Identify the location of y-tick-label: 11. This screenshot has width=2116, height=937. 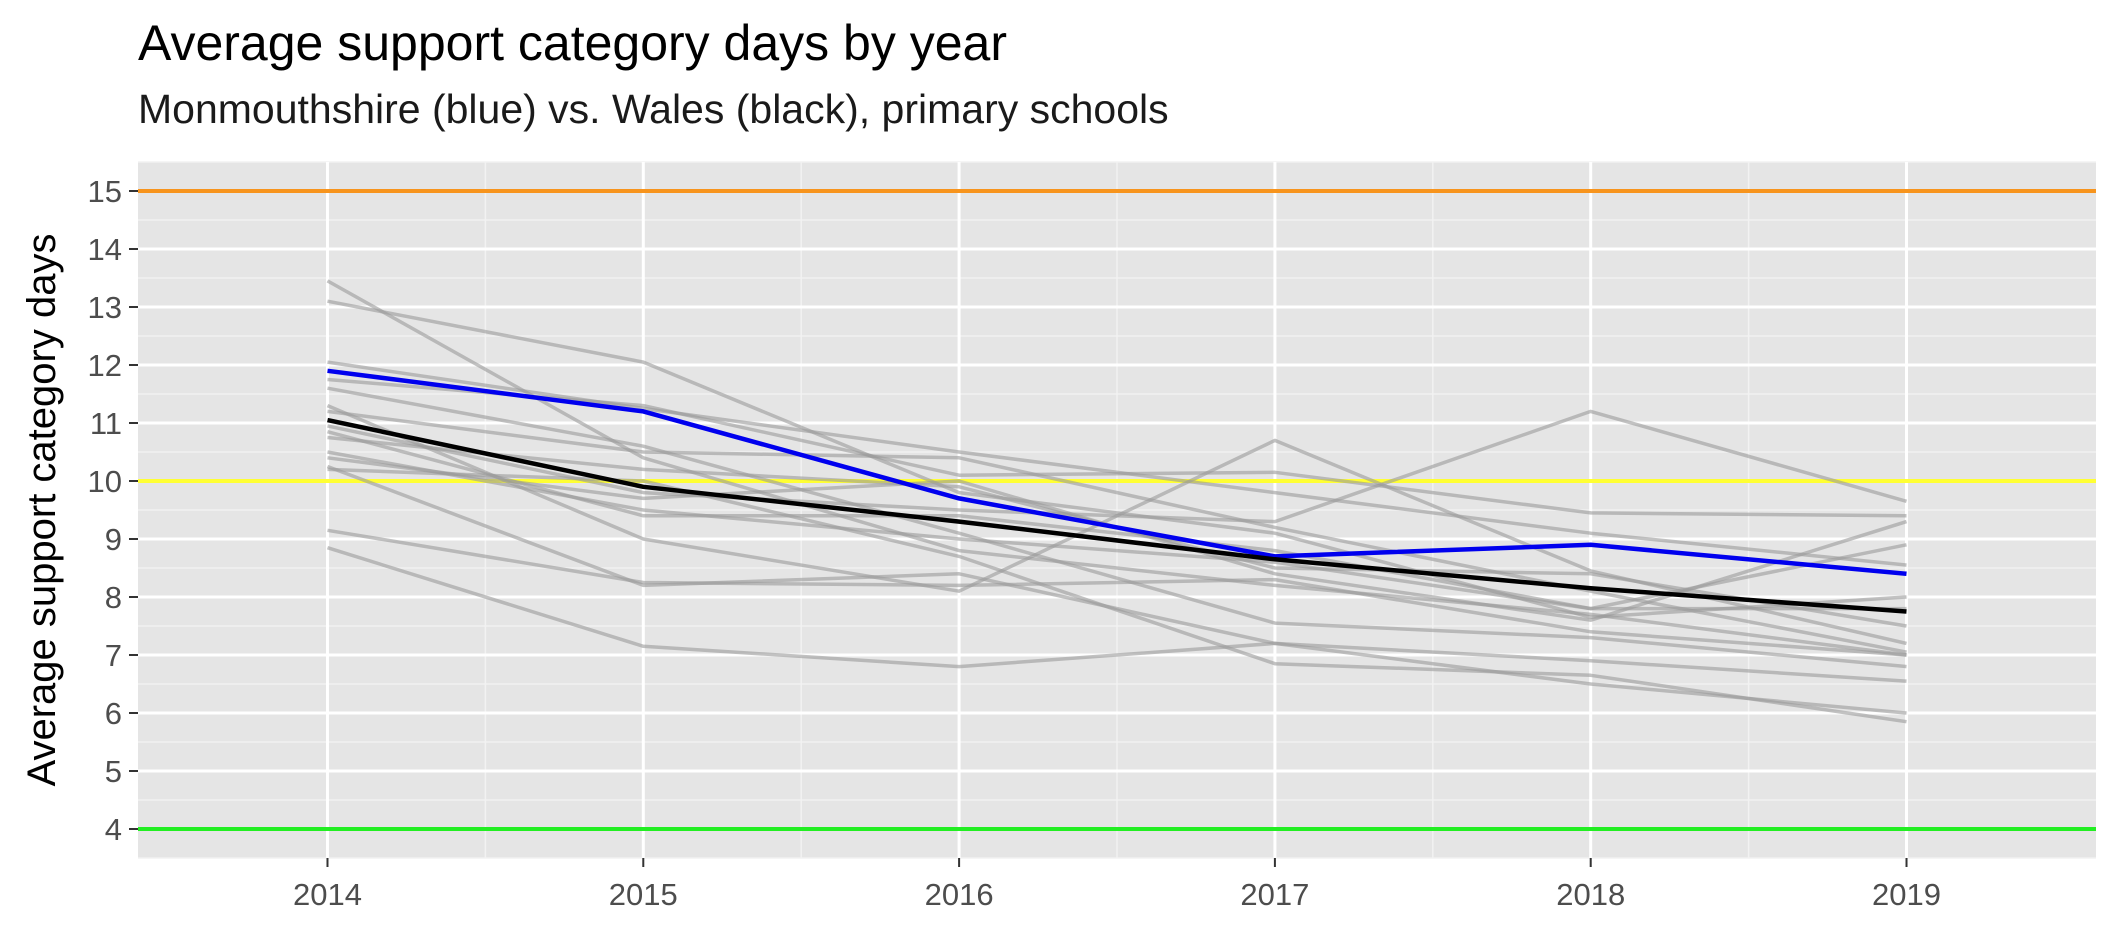
(106, 423).